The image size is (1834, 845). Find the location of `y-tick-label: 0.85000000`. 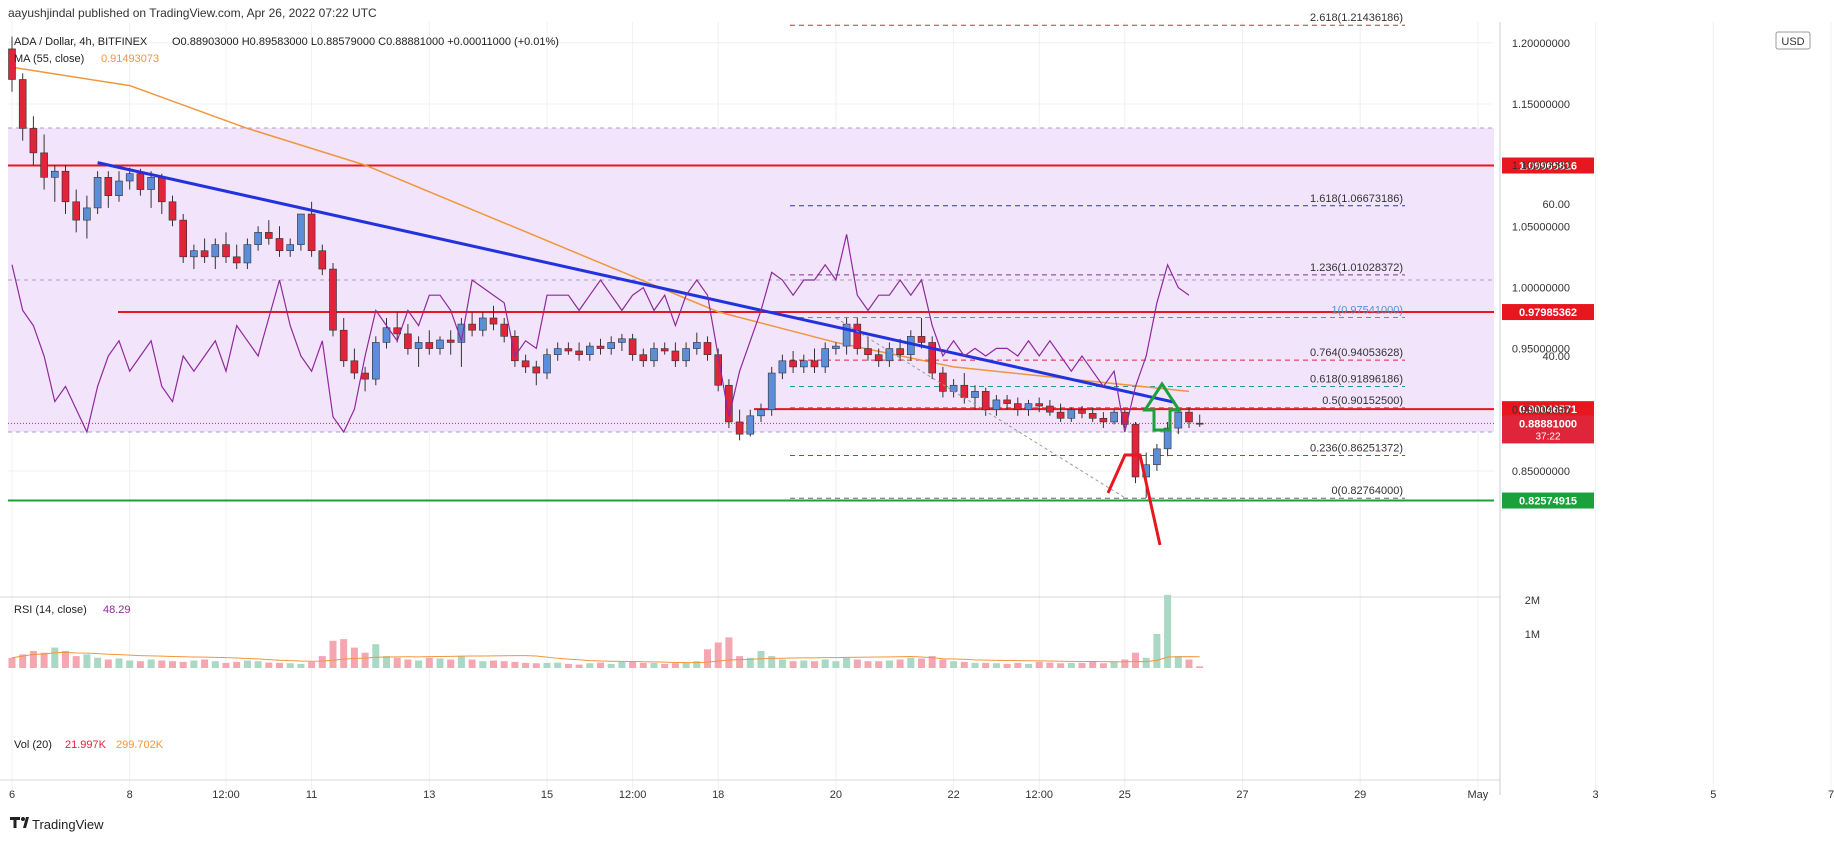

y-tick-label: 0.85000000 is located at coordinates (1541, 472).